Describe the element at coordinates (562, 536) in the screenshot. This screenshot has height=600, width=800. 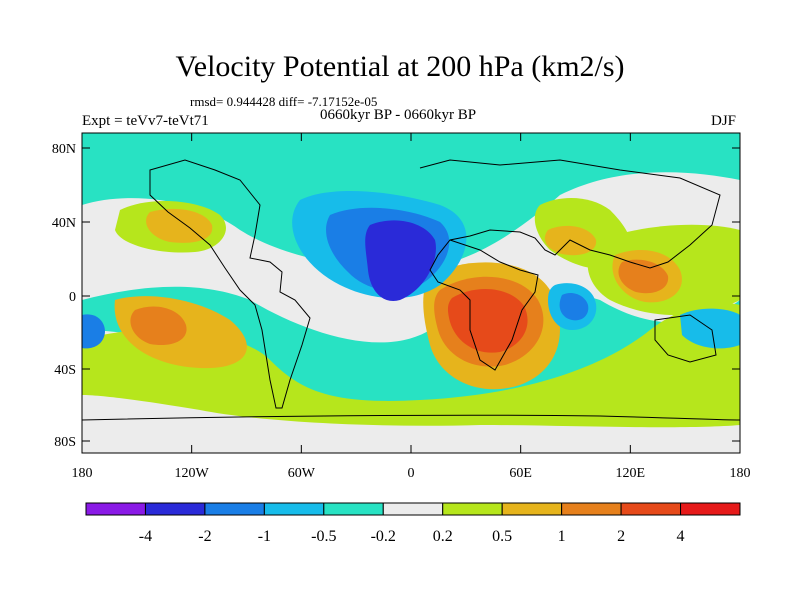
I see `colorbar-label: 1` at that location.